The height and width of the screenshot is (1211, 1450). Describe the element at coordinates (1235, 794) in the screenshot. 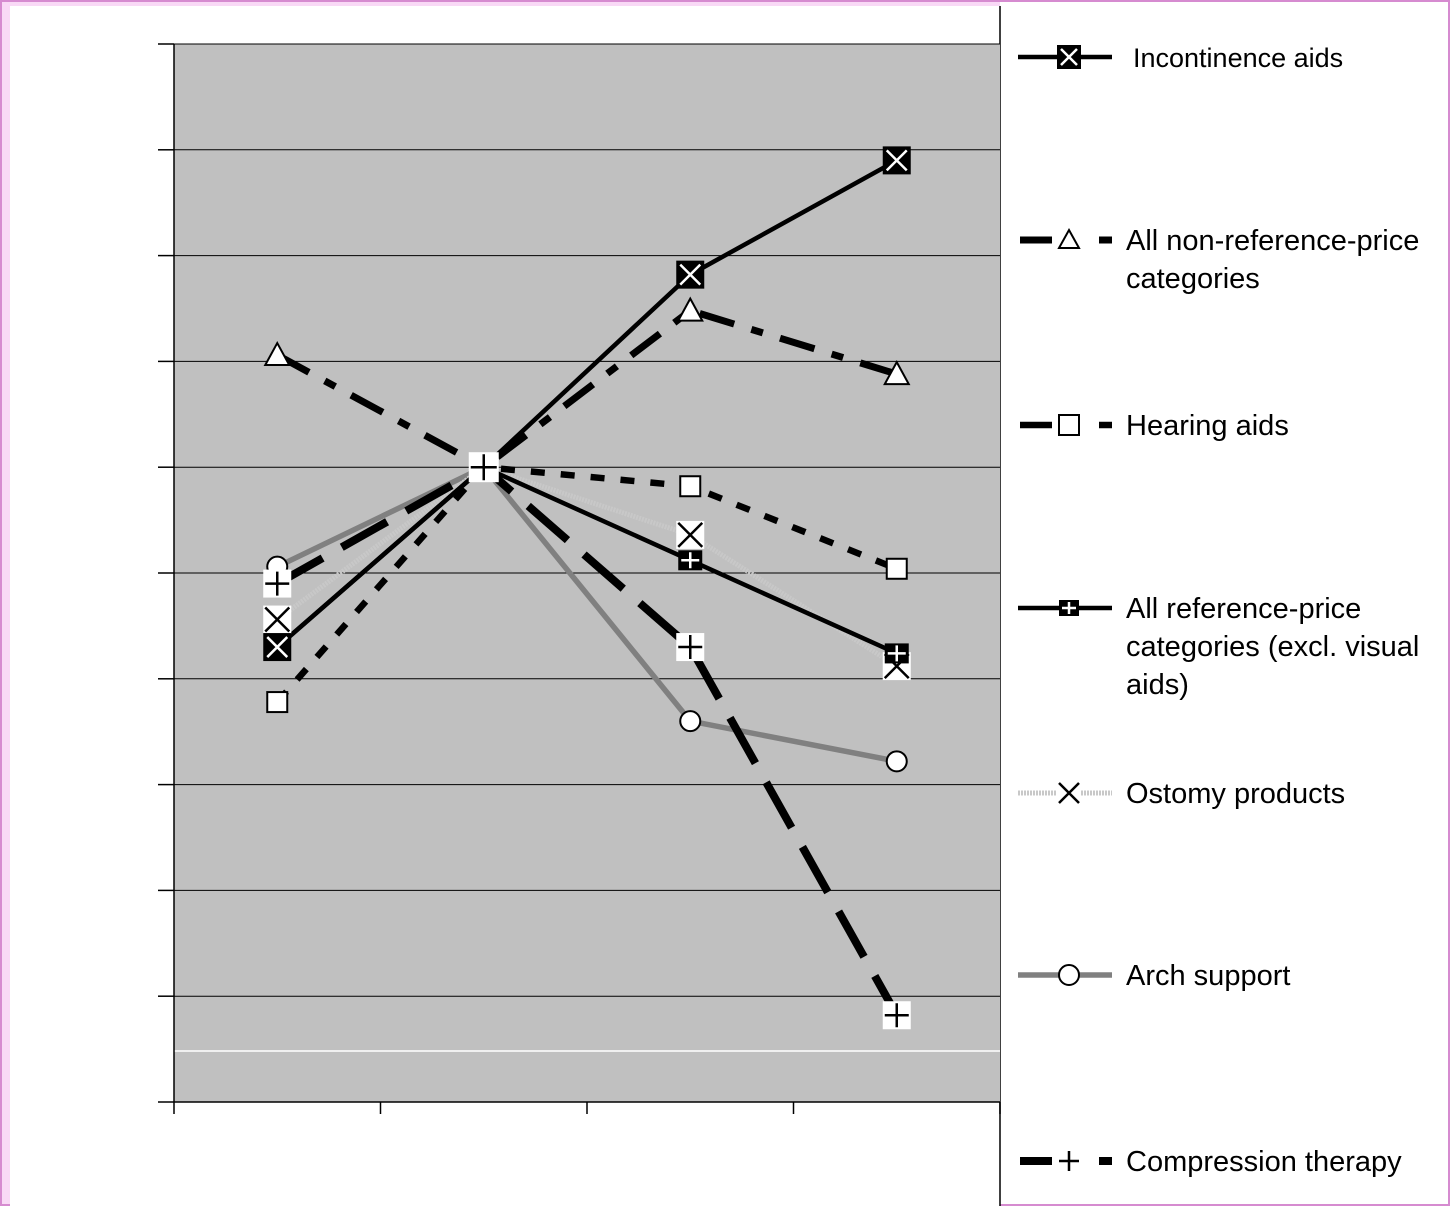

I see `legend-label: Ostomy products` at that location.